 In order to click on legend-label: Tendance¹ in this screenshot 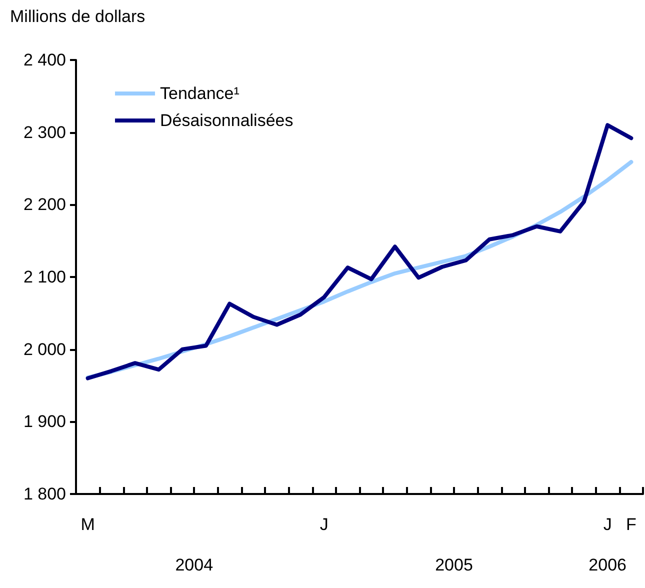, I will do `click(200, 93)`.